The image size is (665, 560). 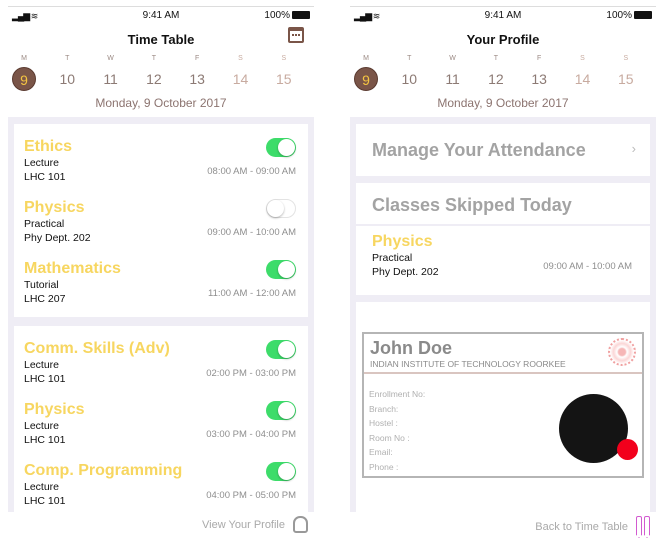 I want to click on branch-field: Branch:, so click(x=384, y=408).